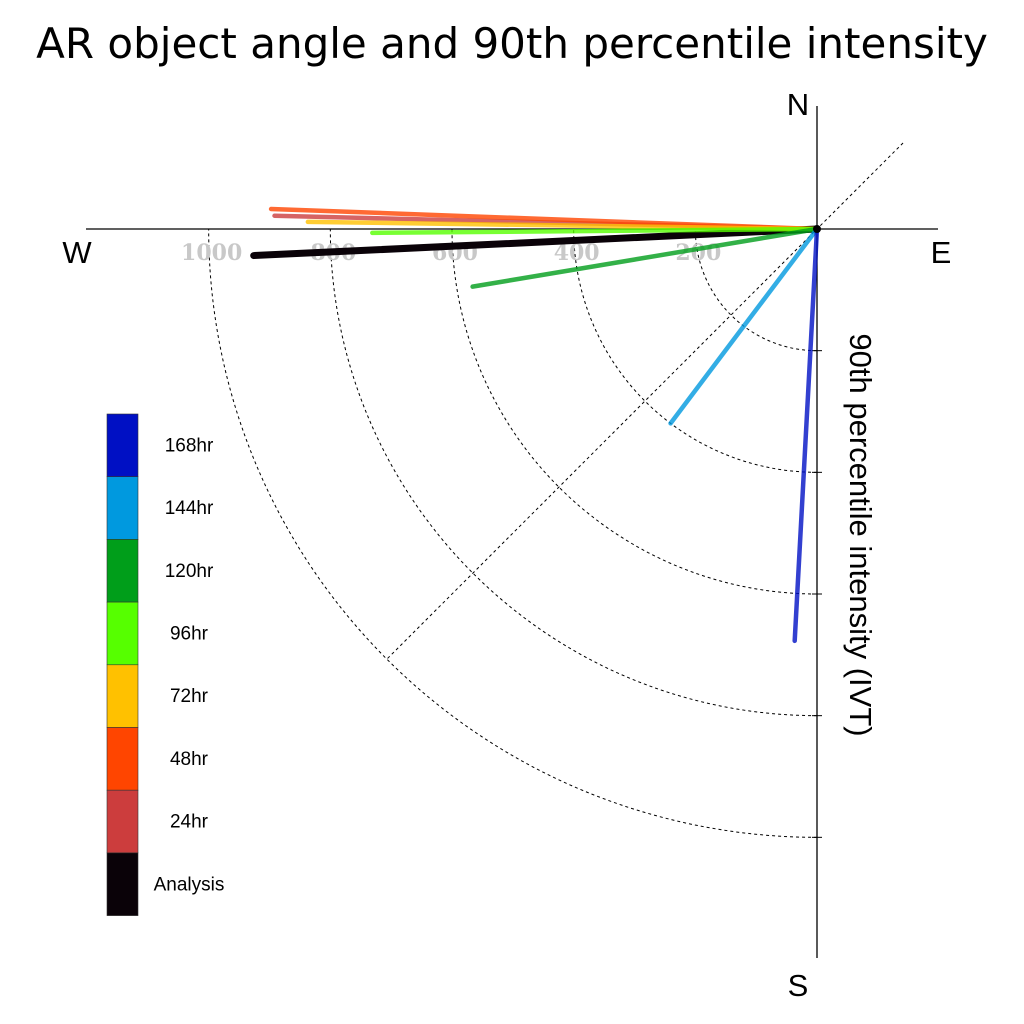 Image resolution: width=1024 pixels, height=1024 pixels. I want to click on legend-swatch-72hr, so click(122, 696).